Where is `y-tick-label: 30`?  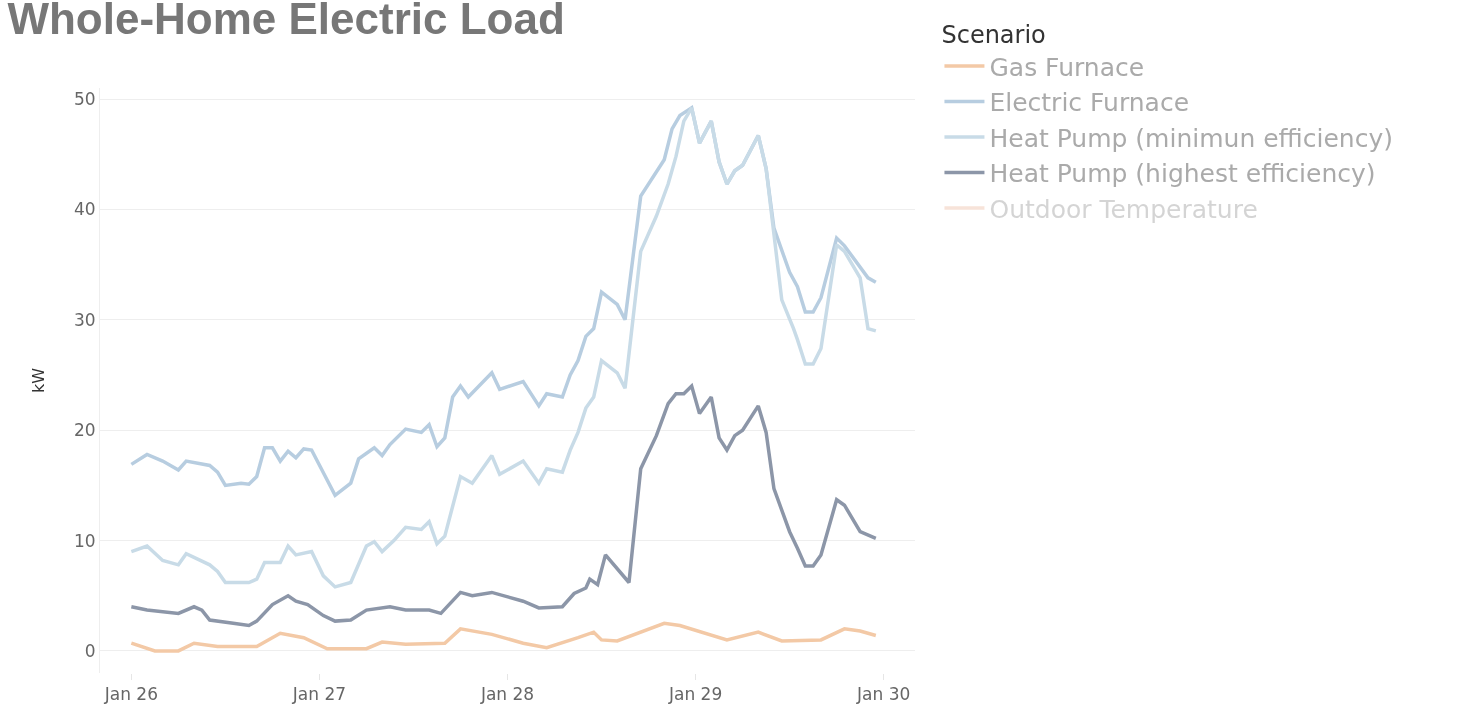 y-tick-label: 30 is located at coordinates (84, 319).